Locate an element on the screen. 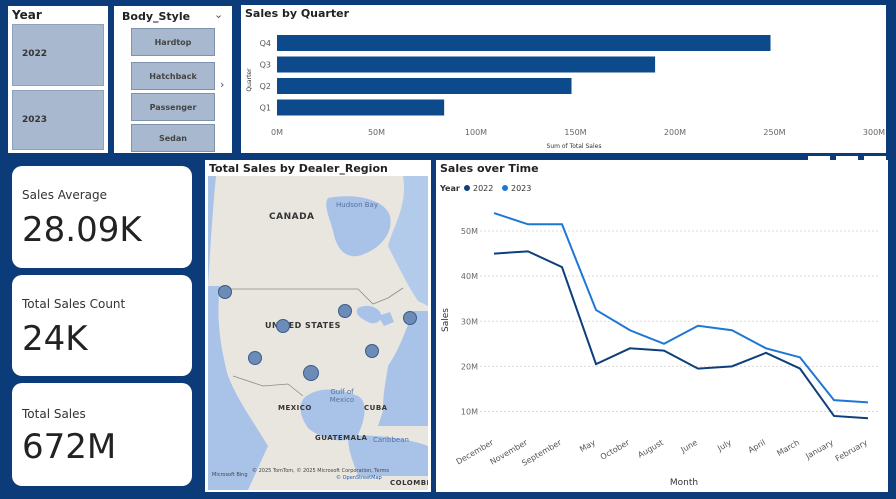 The image size is (896, 499). y-axis-label: Sales is located at coordinates (446, 320).